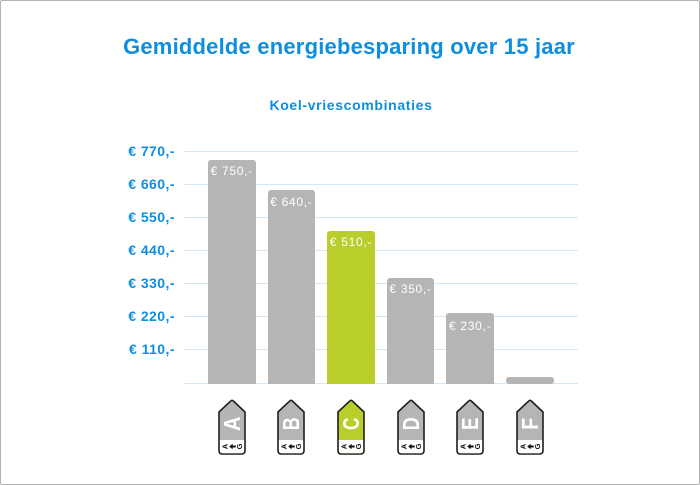 The width and height of the screenshot is (700, 485). Describe the element at coordinates (470, 423) in the screenshot. I see `svg-text: E` at that location.